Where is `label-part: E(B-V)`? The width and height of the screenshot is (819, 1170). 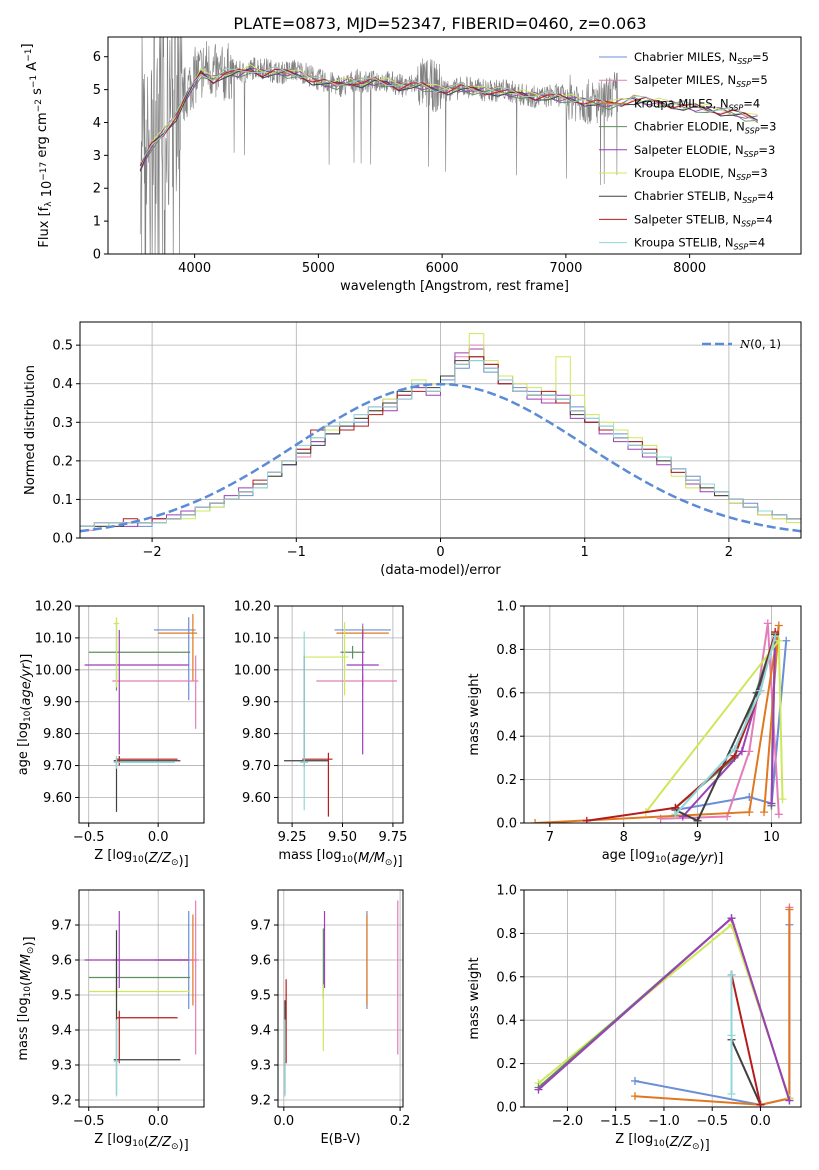 label-part: E(B-V) is located at coordinates (340, 1139).